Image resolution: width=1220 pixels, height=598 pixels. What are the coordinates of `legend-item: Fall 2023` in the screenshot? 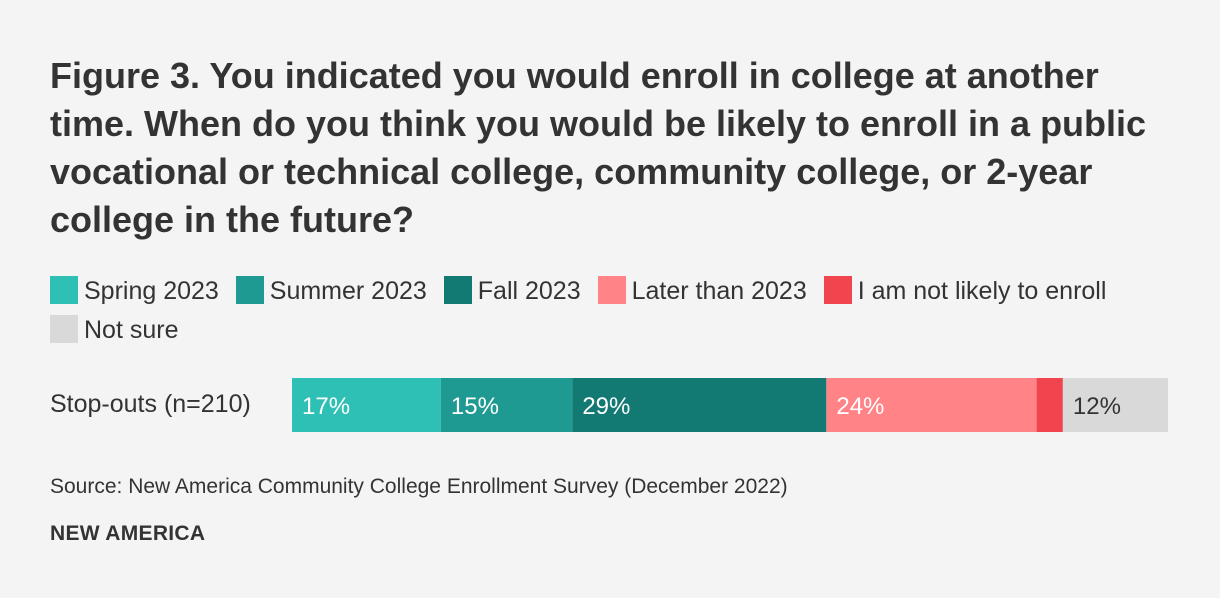 It's located at (512, 290).